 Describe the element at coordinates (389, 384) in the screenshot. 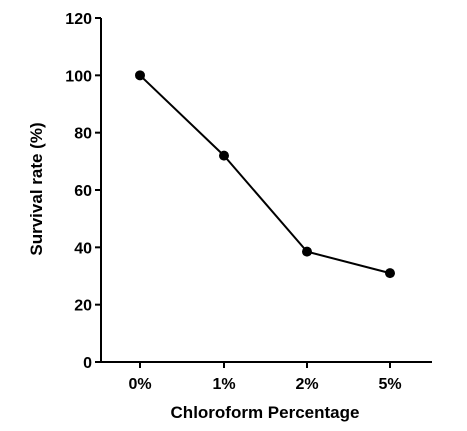

I see `x-tick-label: 5%` at that location.